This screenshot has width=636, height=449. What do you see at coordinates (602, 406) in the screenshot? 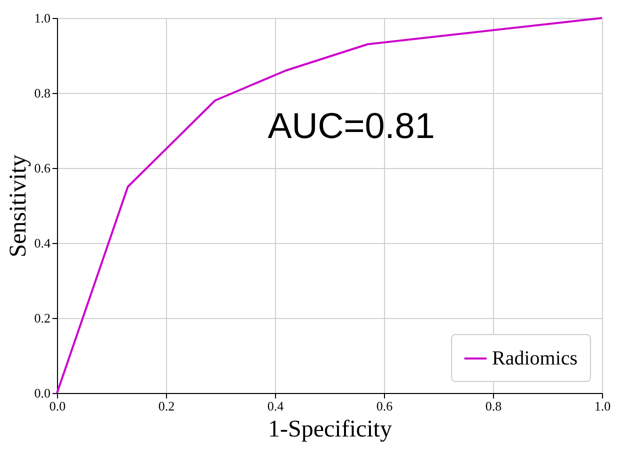
I see `x-tick-label: 1.0` at bounding box center [602, 406].